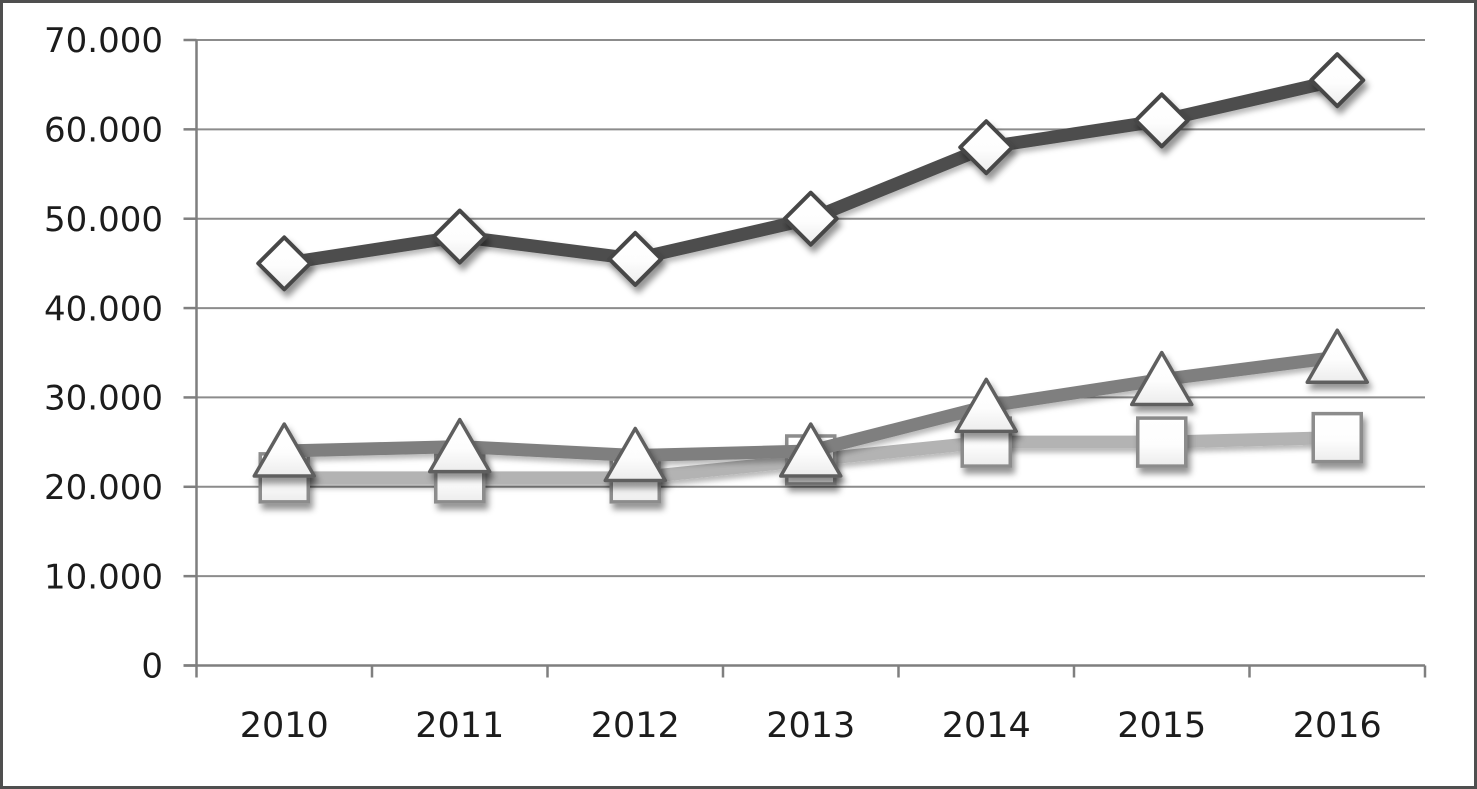 This screenshot has height=789, width=1477. I want to click on y-tick-label: 50.000, so click(103, 220).